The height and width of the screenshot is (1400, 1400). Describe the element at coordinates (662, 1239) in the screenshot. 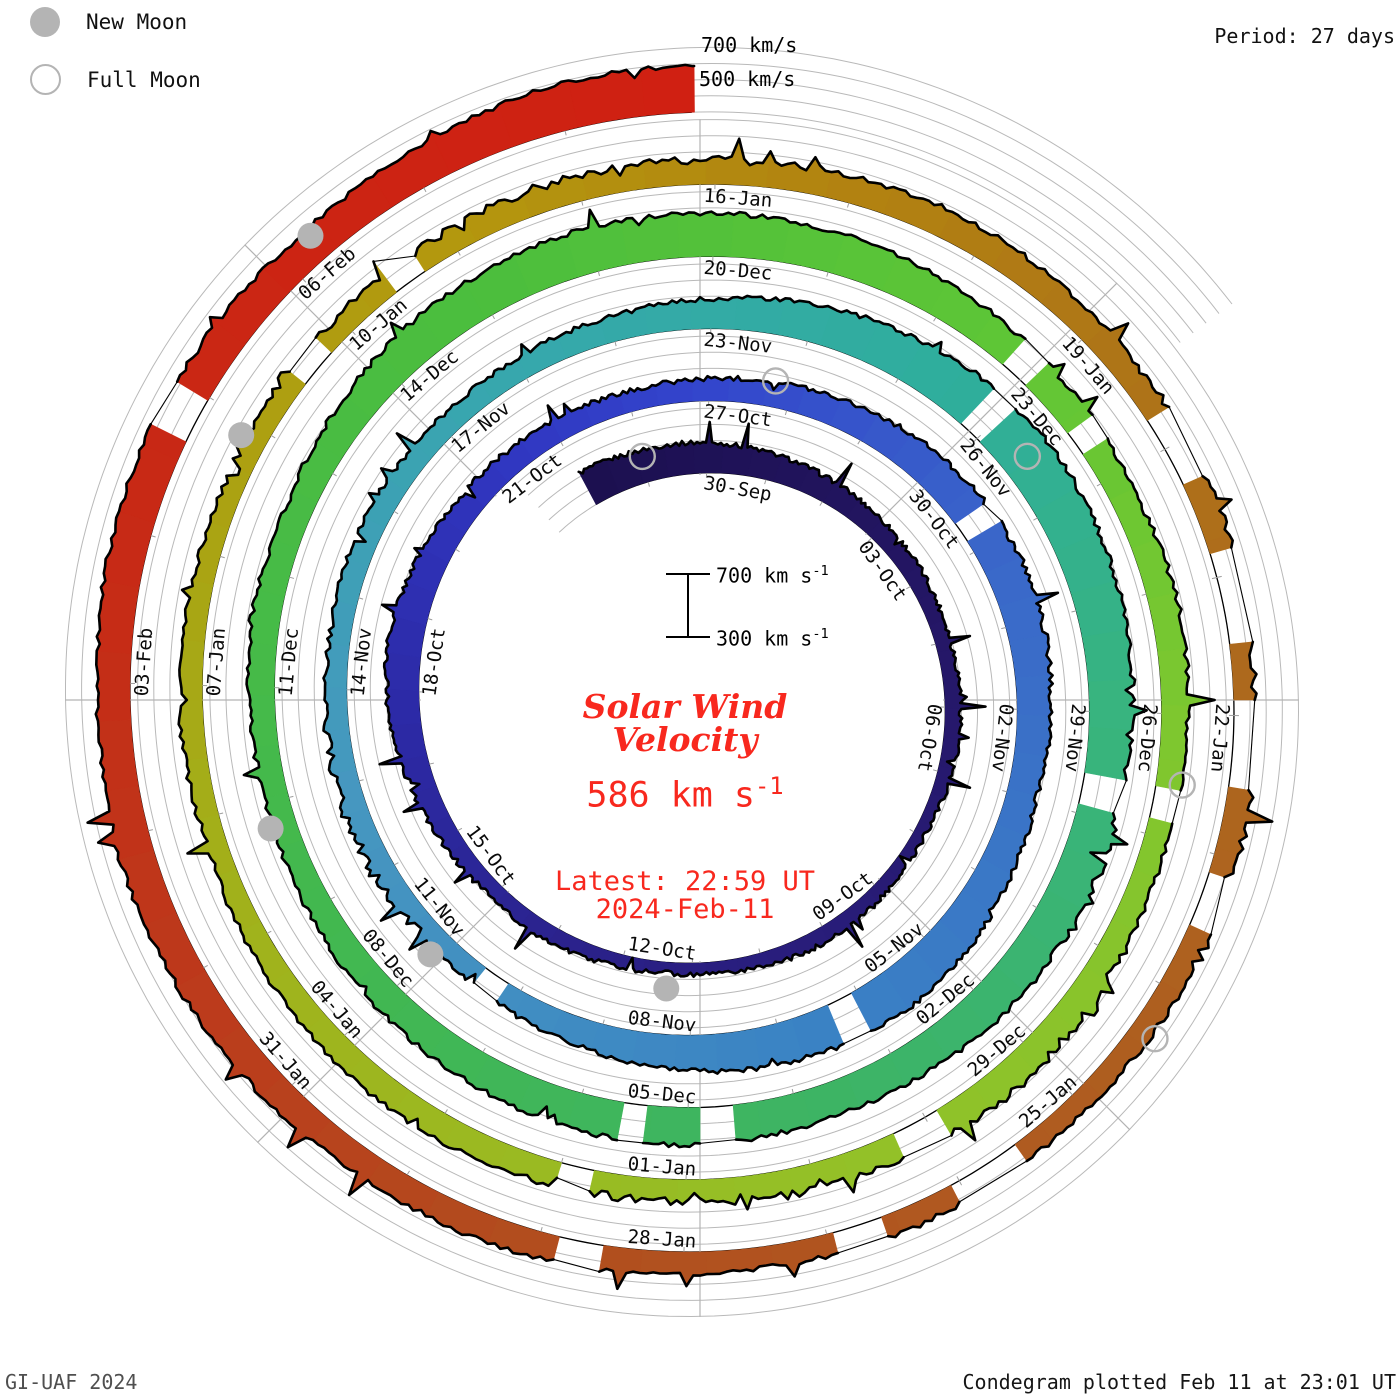

I see `date-label: 28-Jan` at that location.